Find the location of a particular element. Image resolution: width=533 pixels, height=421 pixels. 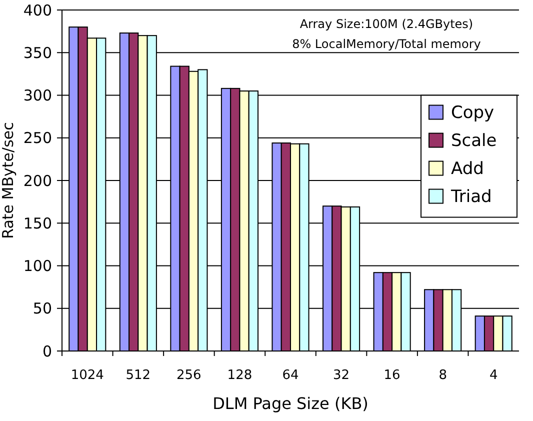

x-axis-title: DLM Page Size (KB) is located at coordinates (290, 403).